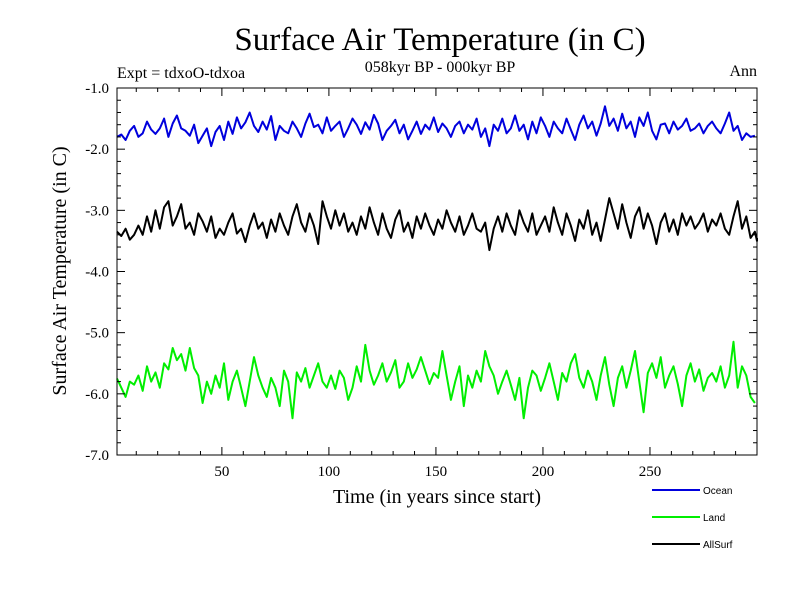 Image resolution: width=800 pixels, height=600 pixels. What do you see at coordinates (436, 472) in the screenshot?
I see `x-tick-label: 150` at bounding box center [436, 472].